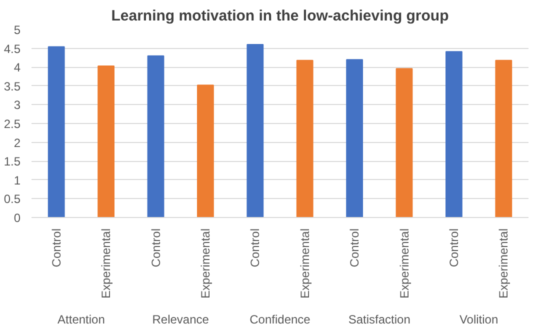  Describe the element at coordinates (17, 143) in the screenshot. I see `y-tick-label: 2` at that location.